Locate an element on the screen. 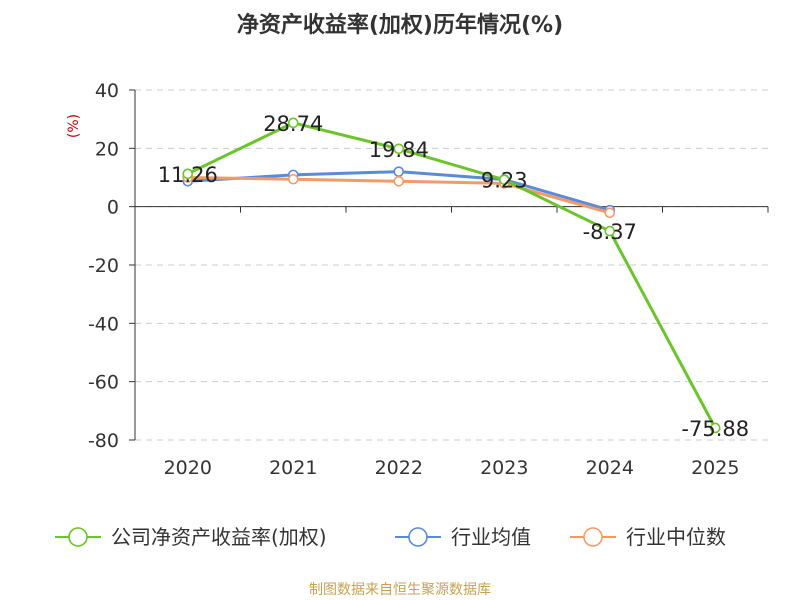 This screenshot has width=800, height=600. y-tick-label: -60 is located at coordinates (103, 383).